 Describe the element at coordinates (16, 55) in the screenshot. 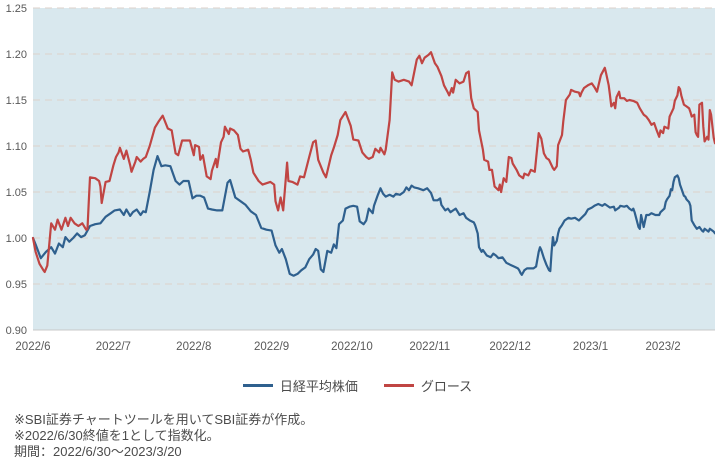

I see `y-tick-label: 1.20` at that location.